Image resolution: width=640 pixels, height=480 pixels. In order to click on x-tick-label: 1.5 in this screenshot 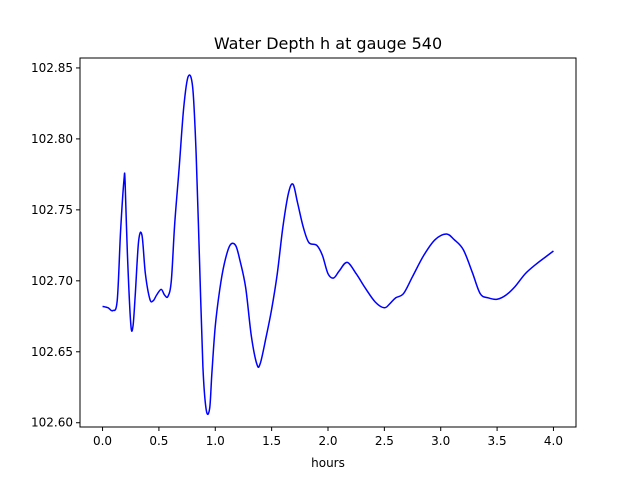, I will do `click(271, 441)`.